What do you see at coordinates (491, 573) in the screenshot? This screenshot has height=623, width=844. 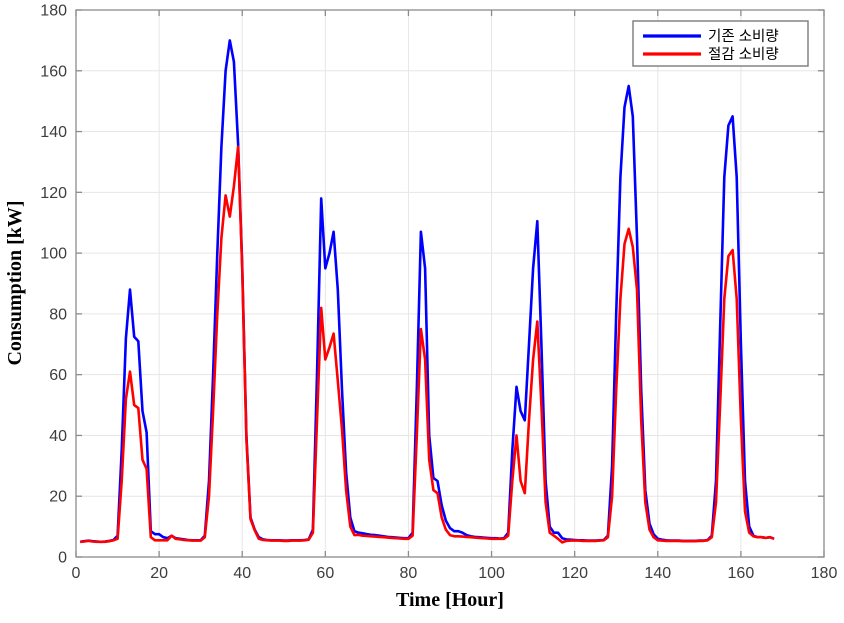 I see `x-tick-label-100: 100` at bounding box center [491, 573].